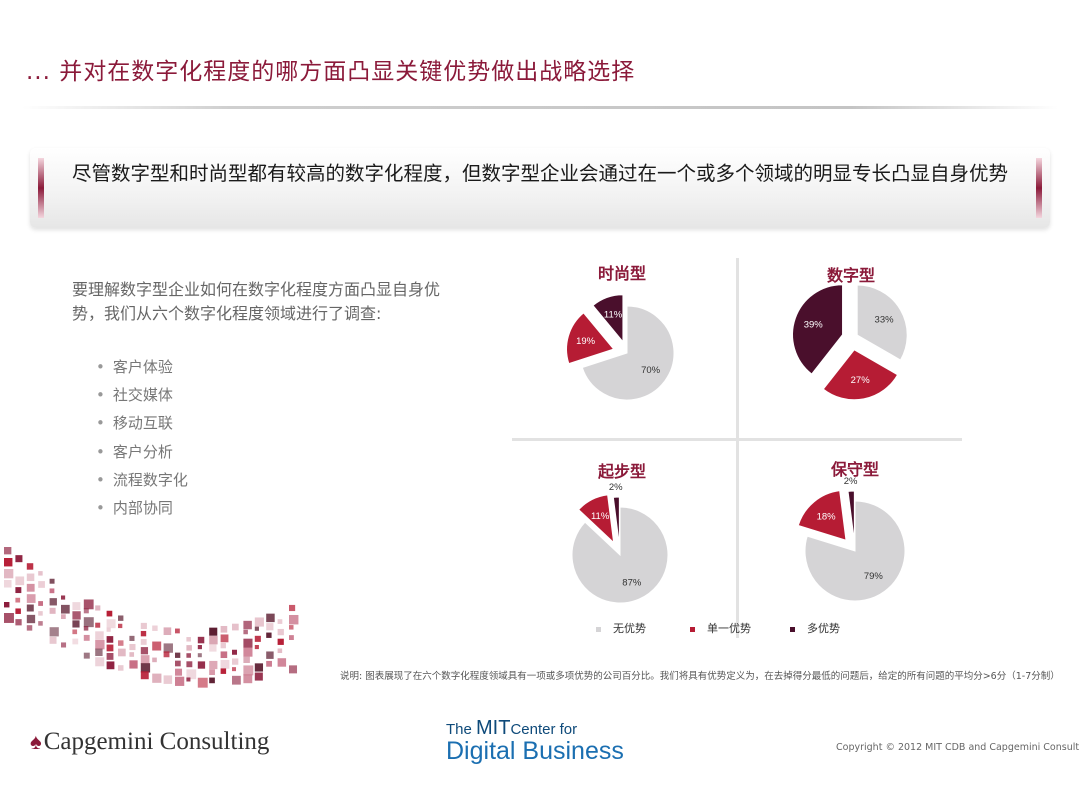 Image resolution: width=1080 pixels, height=810 pixels. I want to click on data-label-digital-single: 27%, so click(861, 380).